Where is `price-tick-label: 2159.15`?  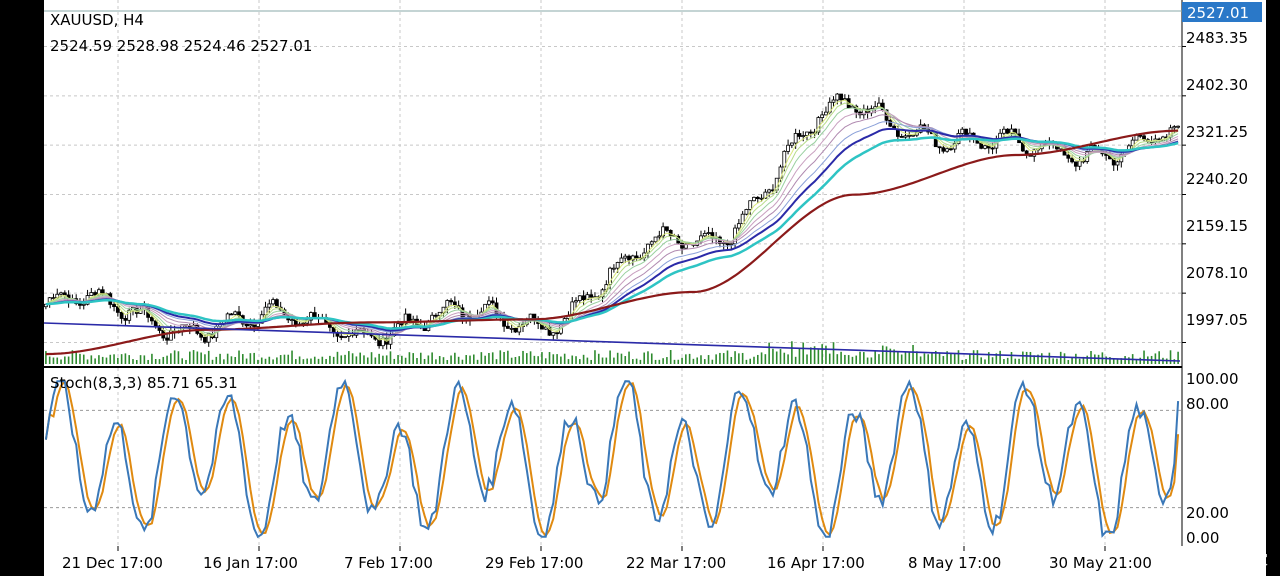 price-tick-label: 2159.15 is located at coordinates (1217, 226).